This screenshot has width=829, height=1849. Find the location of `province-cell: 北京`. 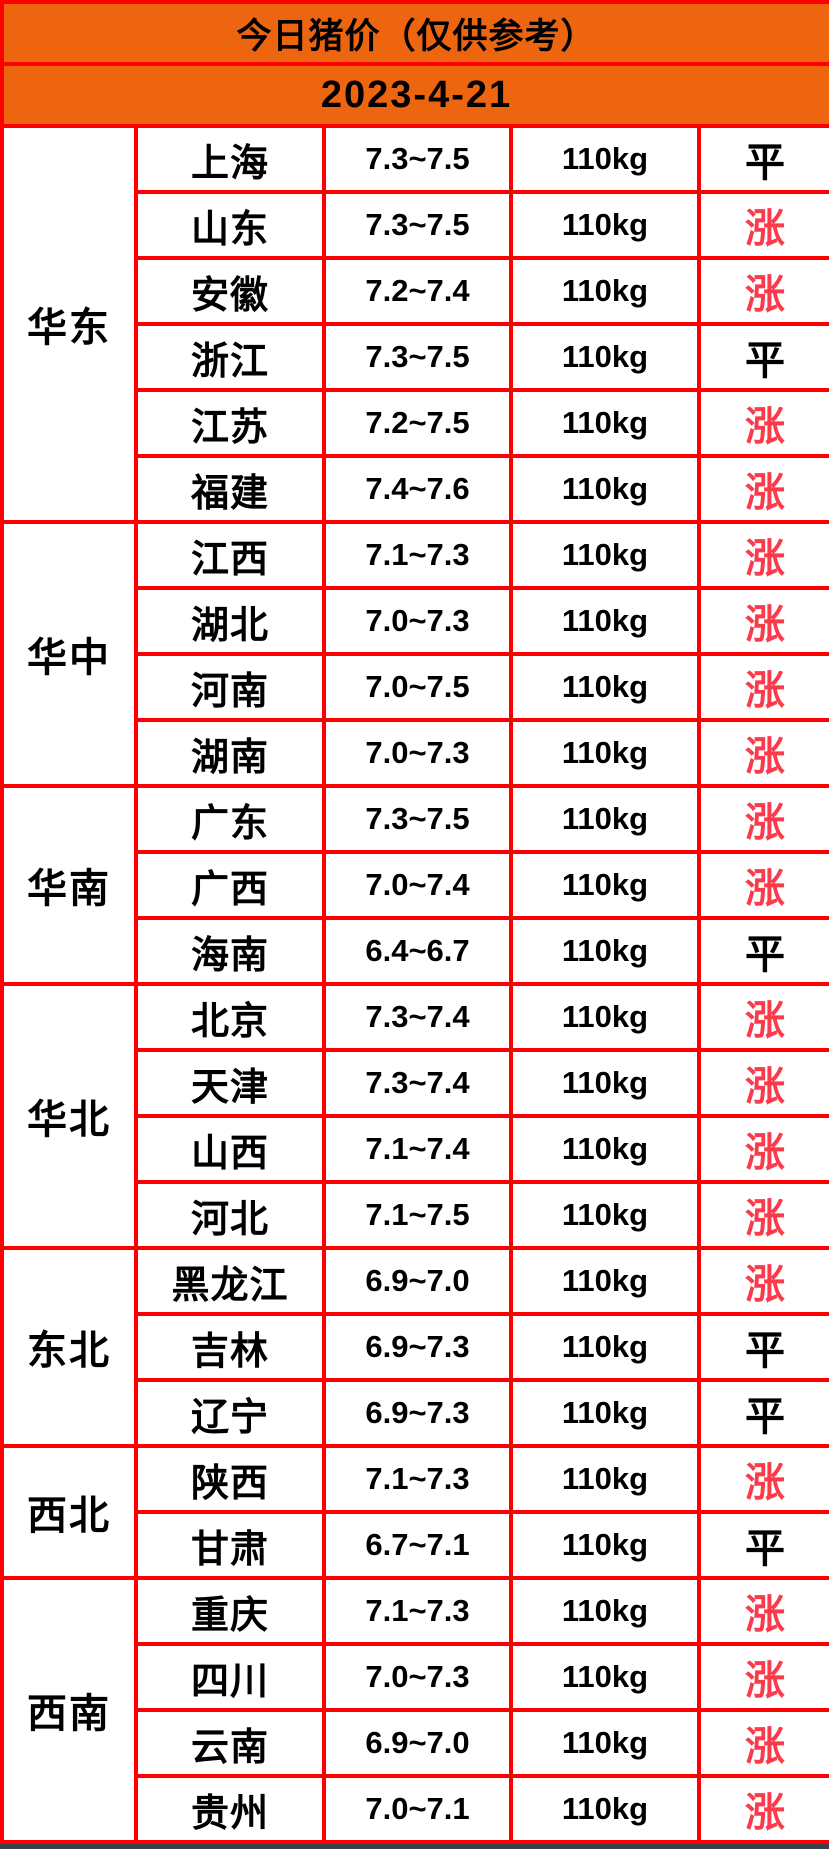

province-cell: 北京 is located at coordinates (230, 1017).